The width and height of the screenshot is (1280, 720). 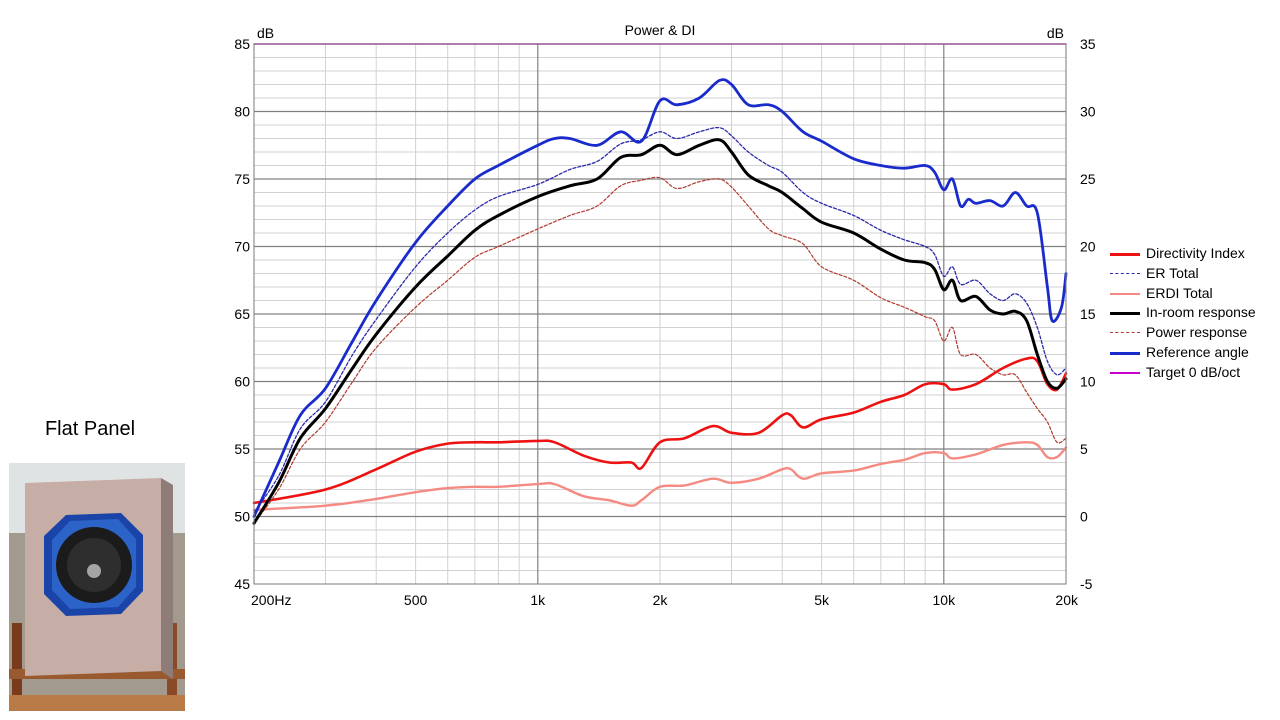 I want to click on y-tick-label-right: 0, so click(x=1084, y=517).